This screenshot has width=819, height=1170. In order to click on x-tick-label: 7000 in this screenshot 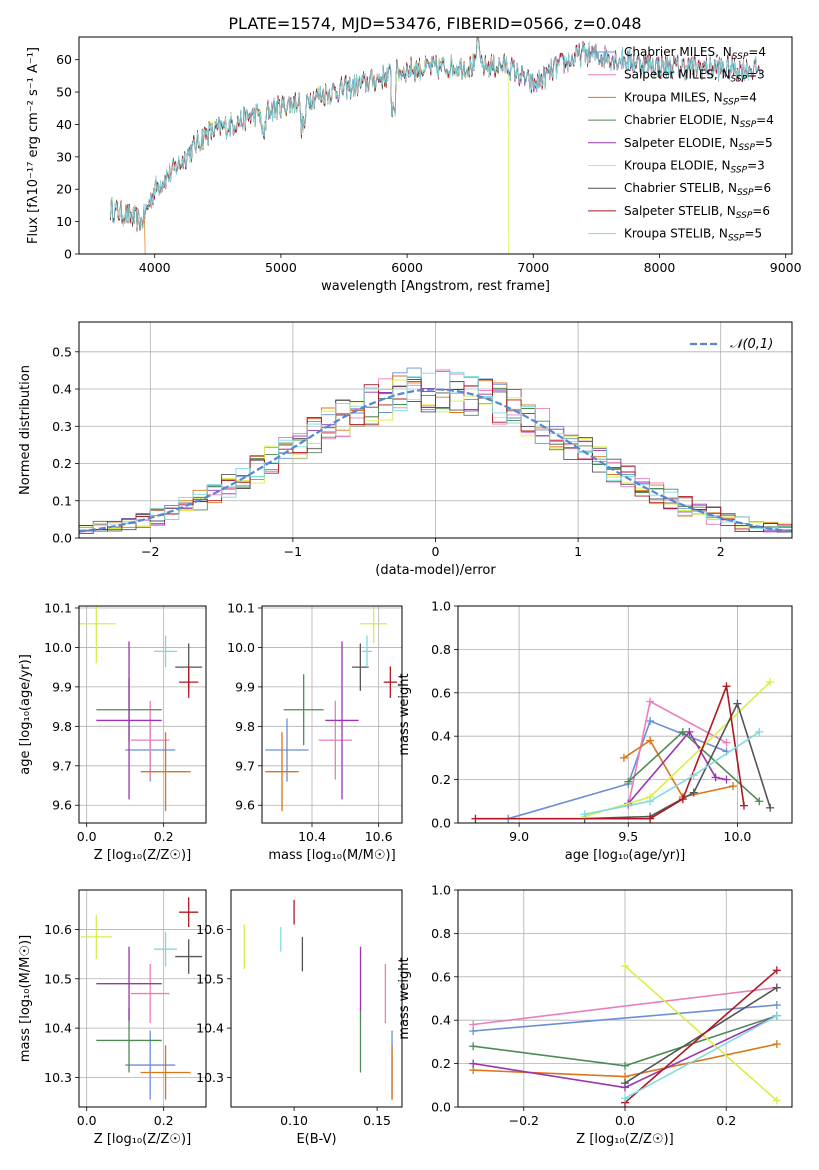, I will do `click(533, 267)`.